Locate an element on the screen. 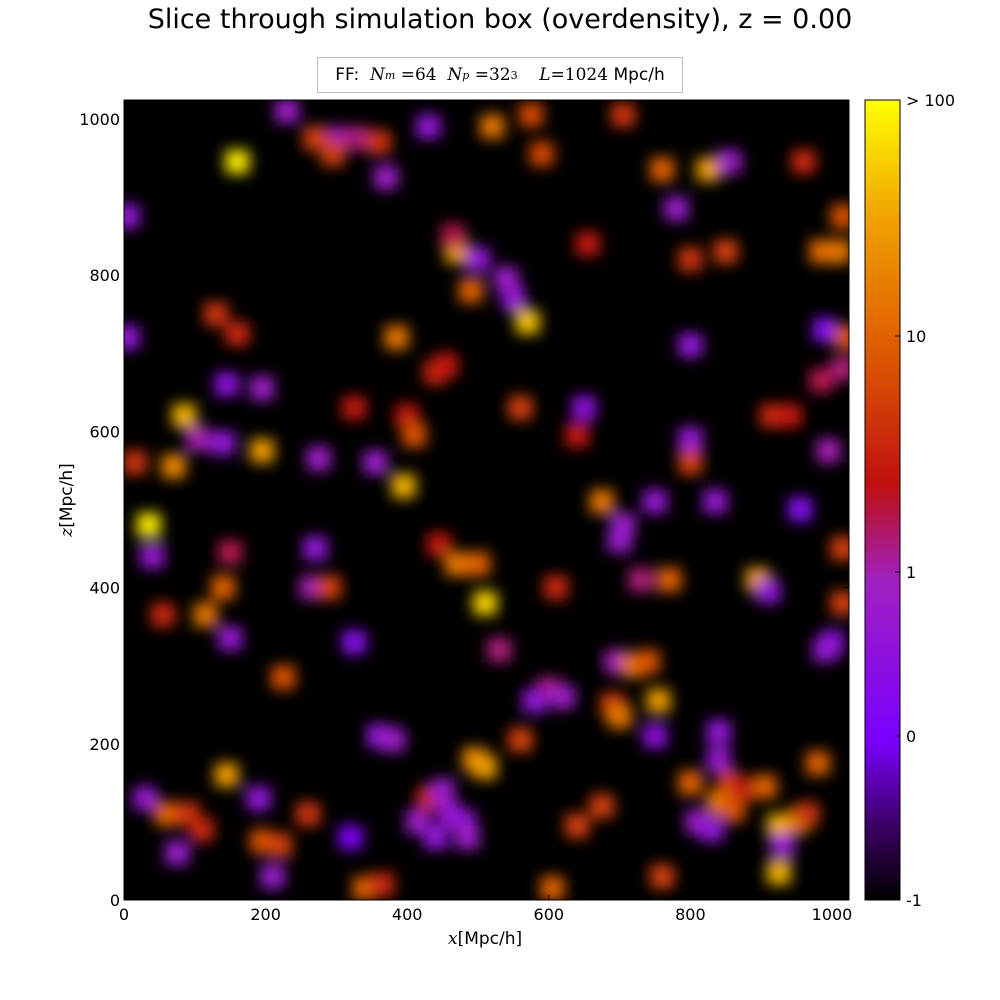  colorbar-tick-label: 10 is located at coordinates (916, 336).